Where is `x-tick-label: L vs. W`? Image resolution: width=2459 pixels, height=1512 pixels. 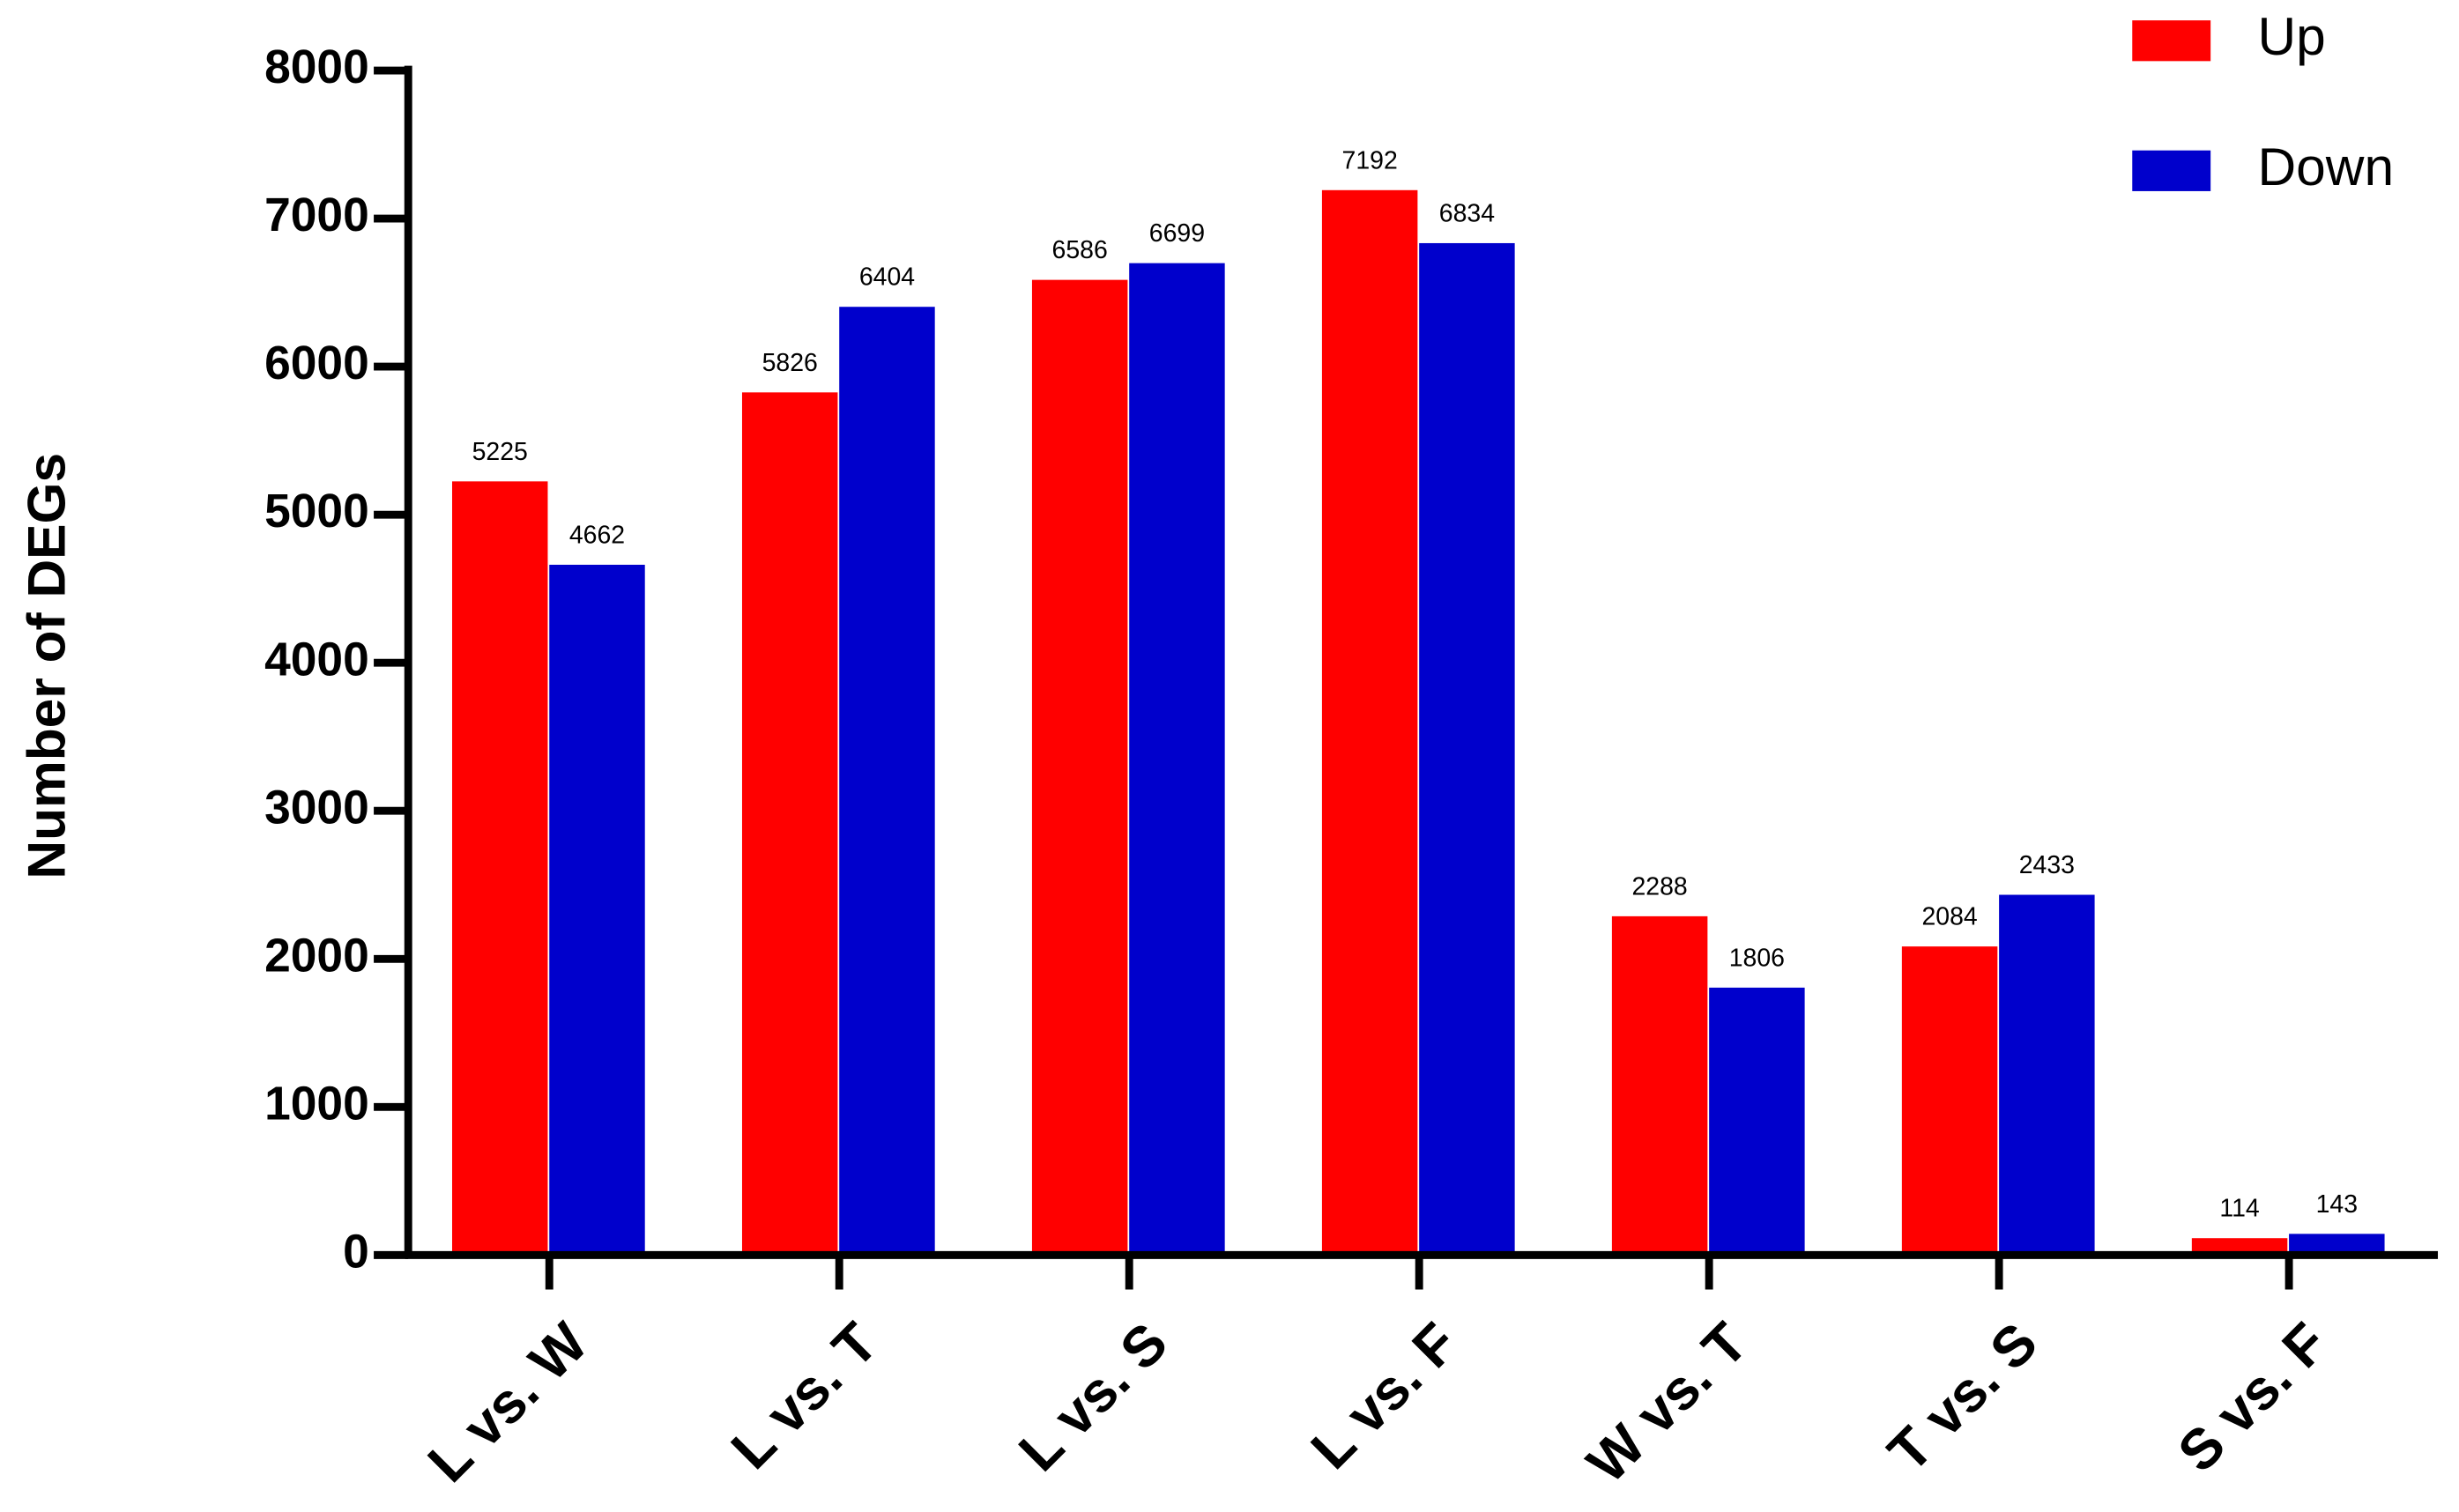
x-tick-label: L vs. W is located at coordinates (508, 1402).